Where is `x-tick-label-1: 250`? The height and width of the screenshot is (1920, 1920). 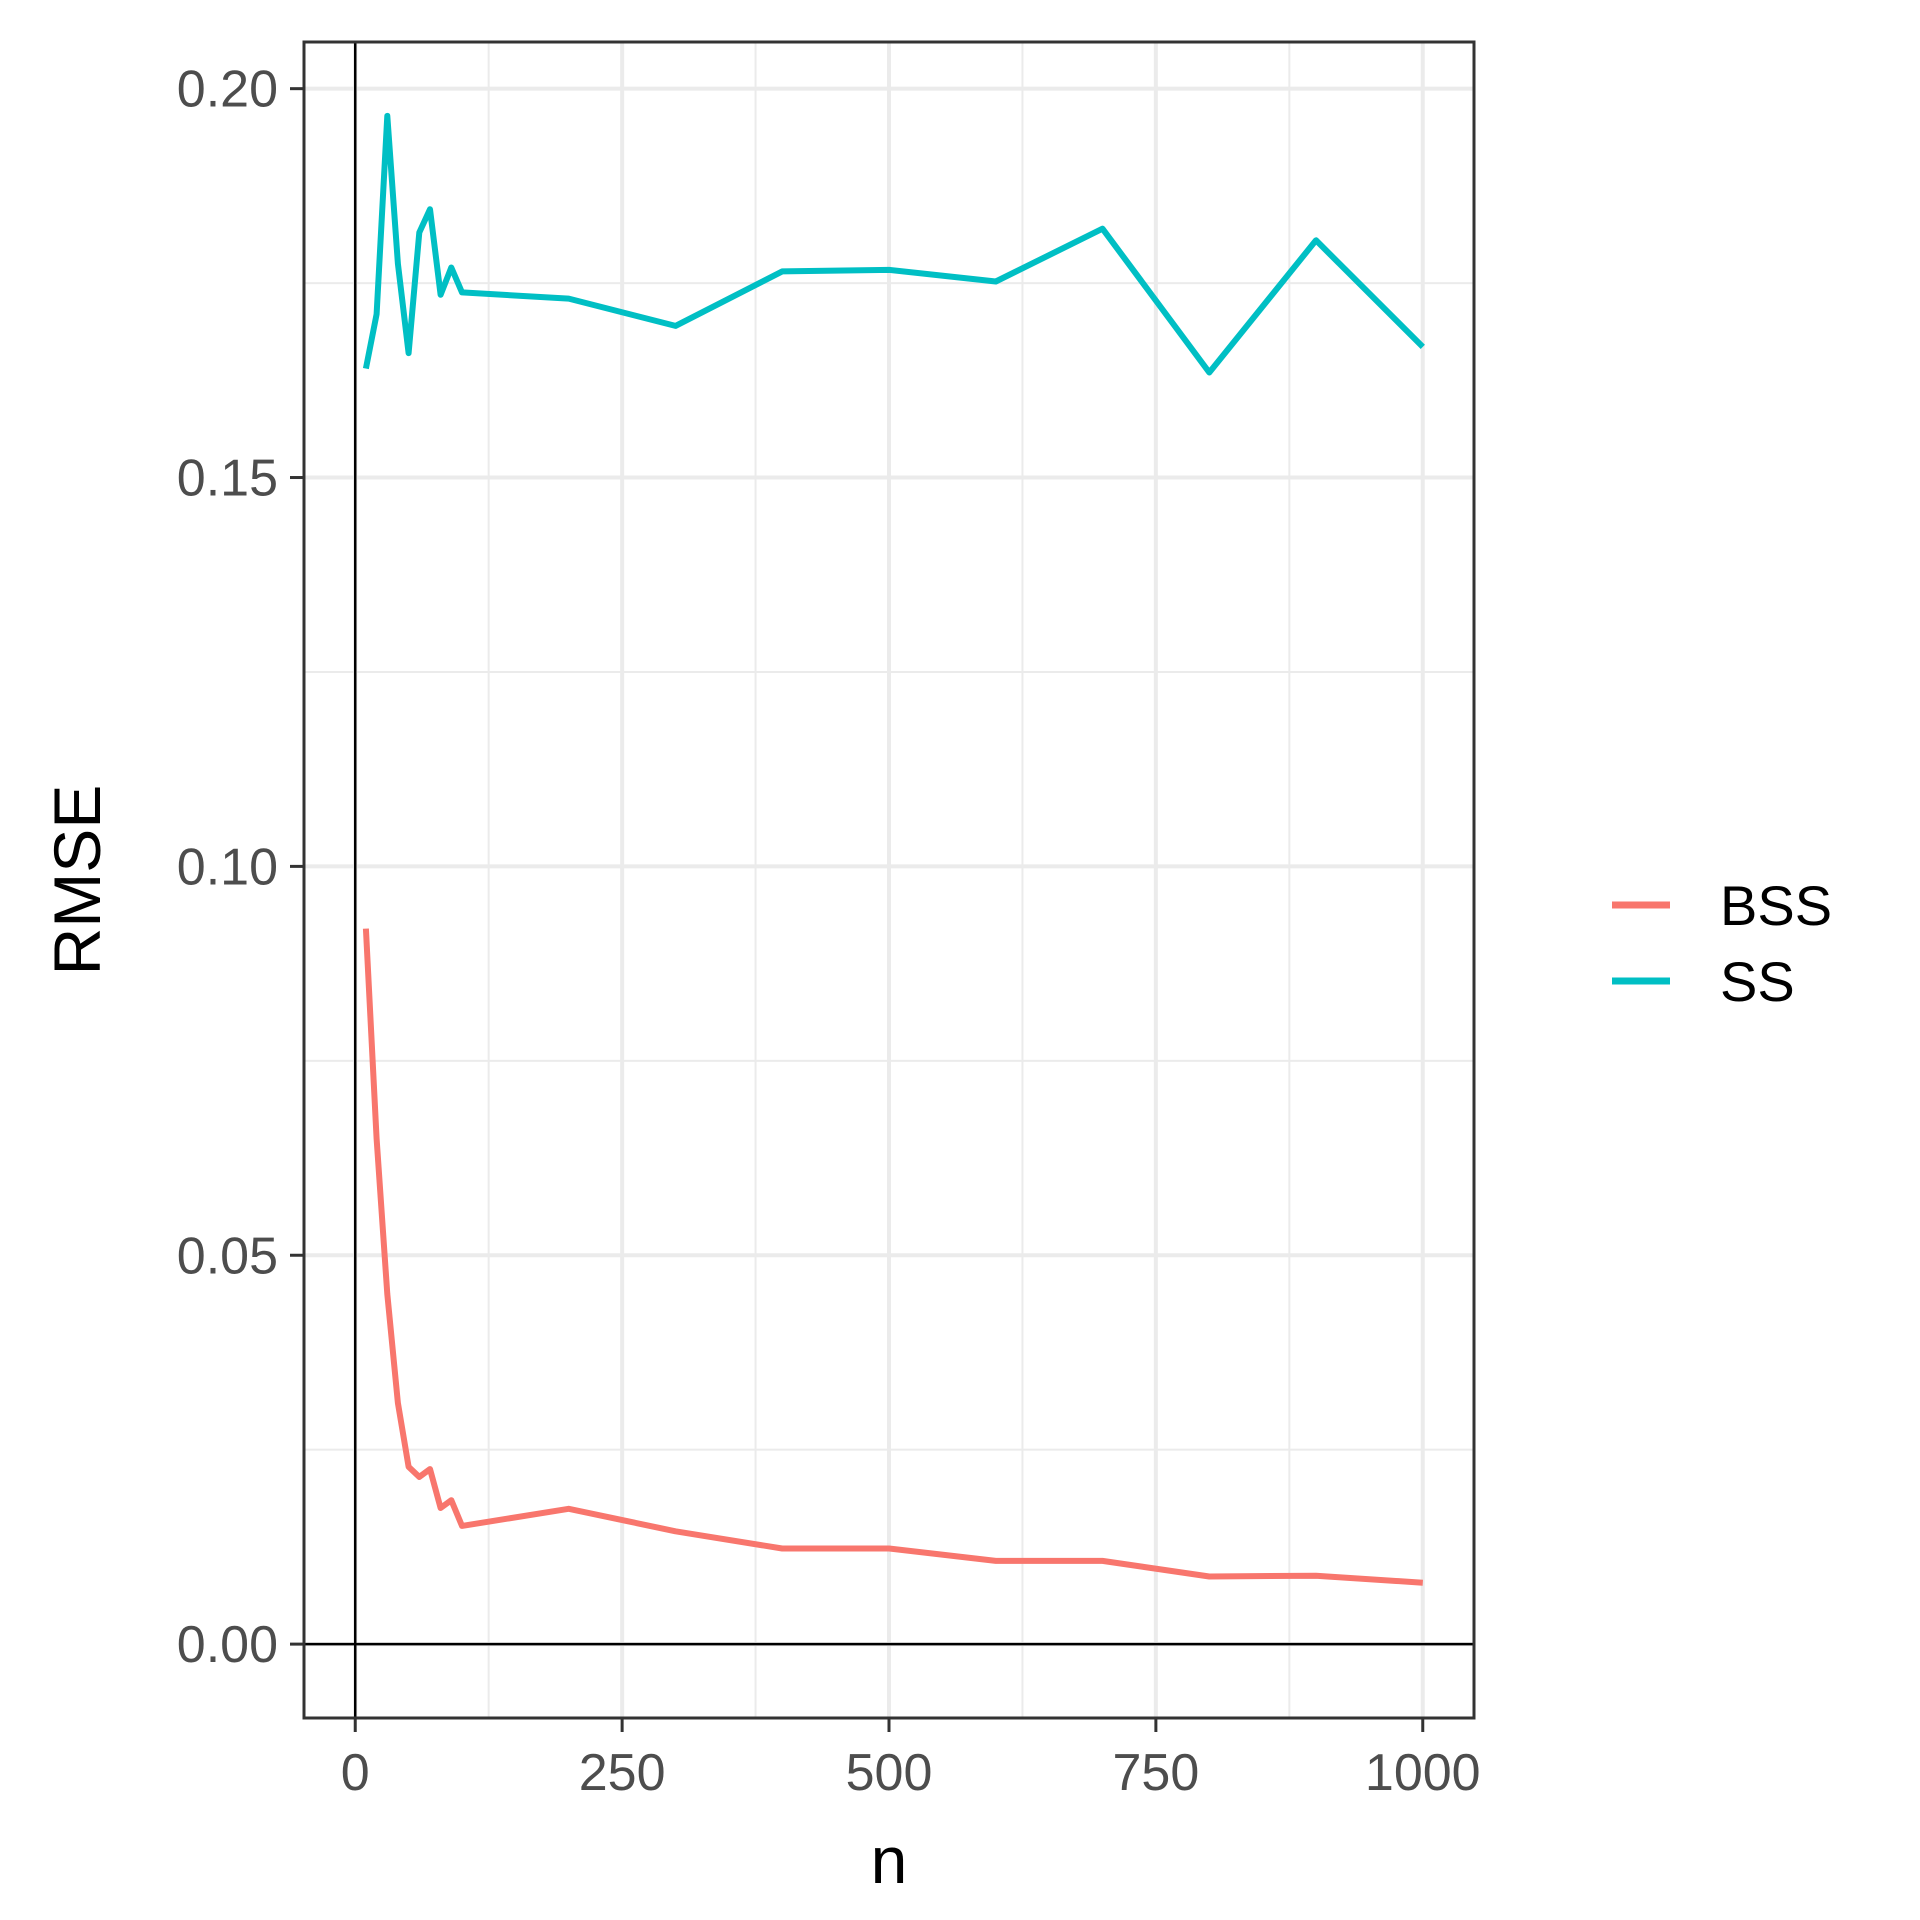
x-tick-label-1: 250 is located at coordinates (622, 1773).